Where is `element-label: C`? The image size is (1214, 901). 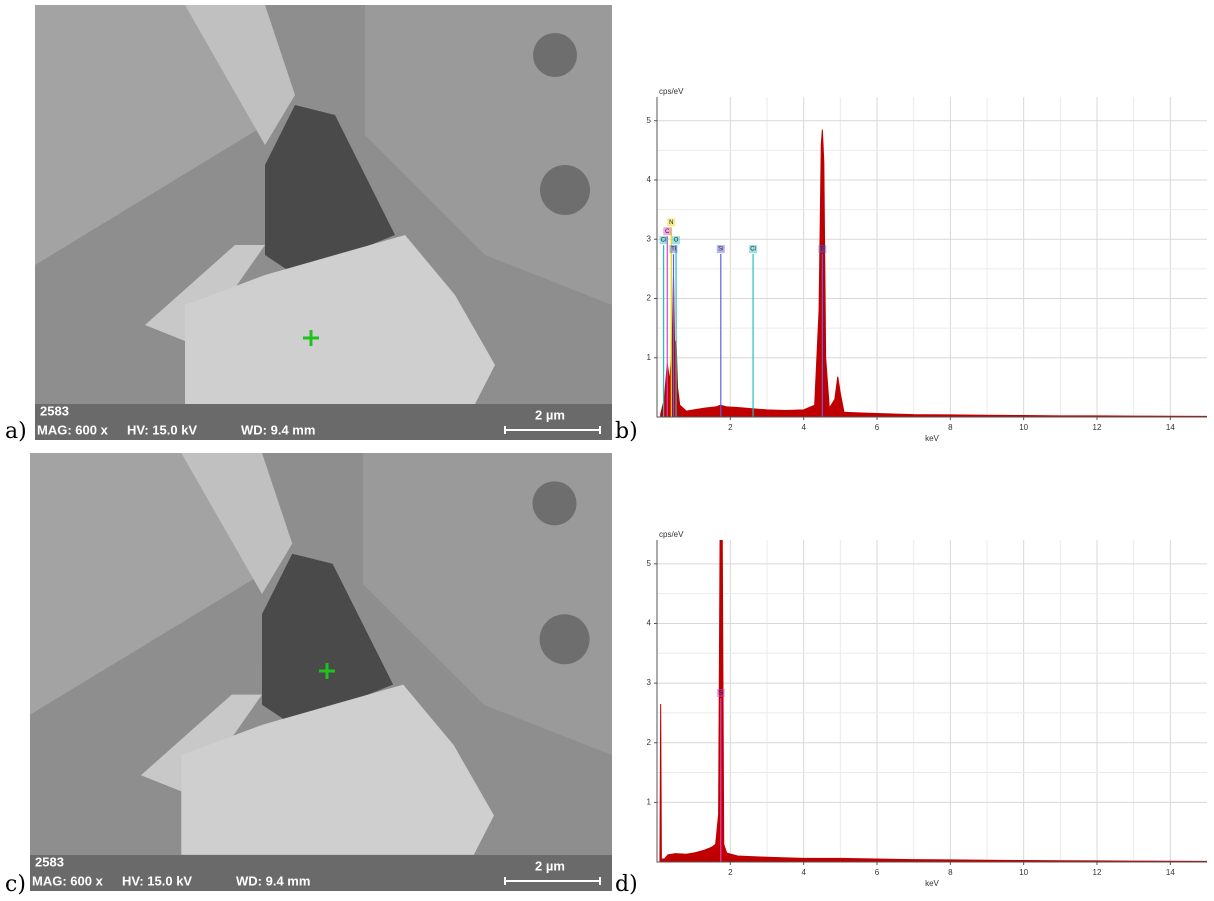
element-label: C is located at coordinates (667, 232).